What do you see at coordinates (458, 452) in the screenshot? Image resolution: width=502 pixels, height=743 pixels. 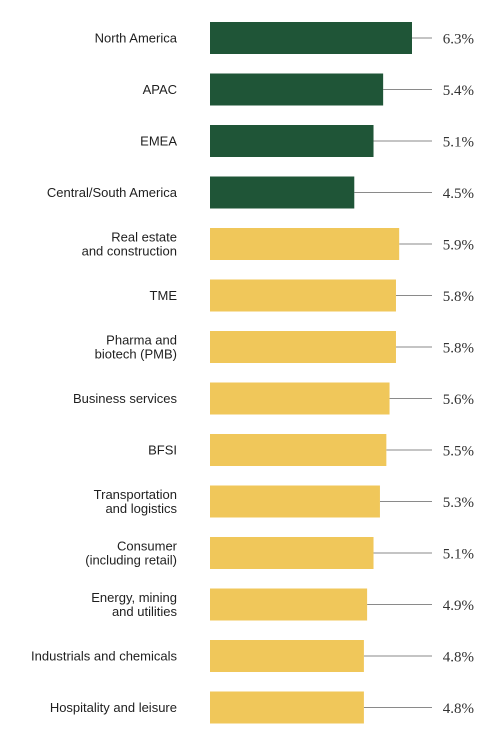 I see `value-label: 5.5%` at bounding box center [458, 452].